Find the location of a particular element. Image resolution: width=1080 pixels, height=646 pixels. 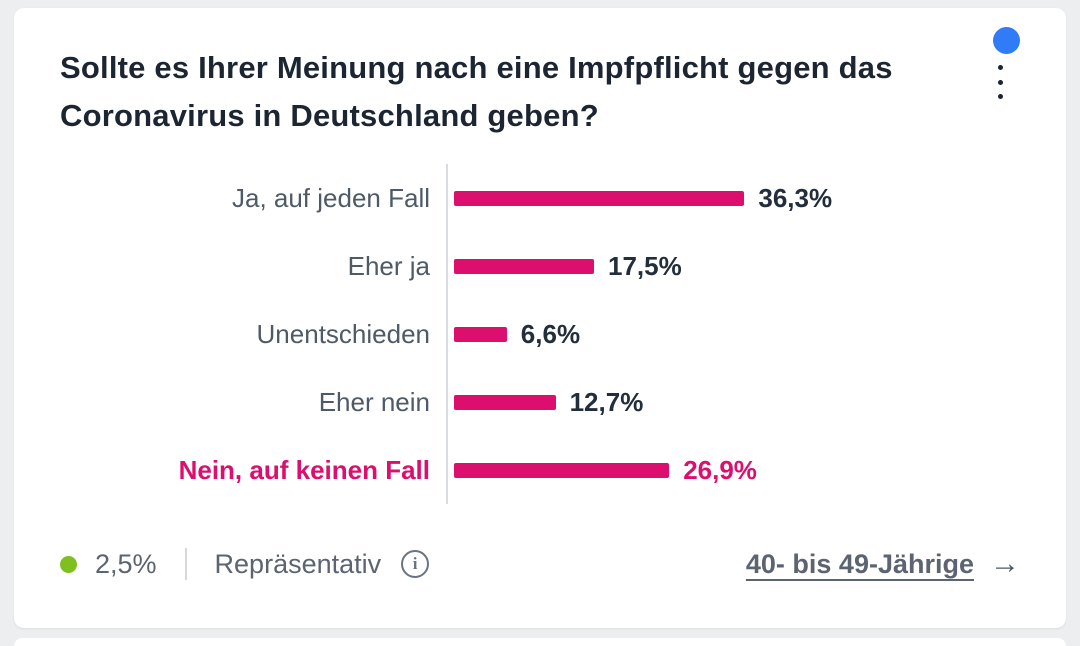

category-label: Nein, auf keinen Fall is located at coordinates (304, 469).